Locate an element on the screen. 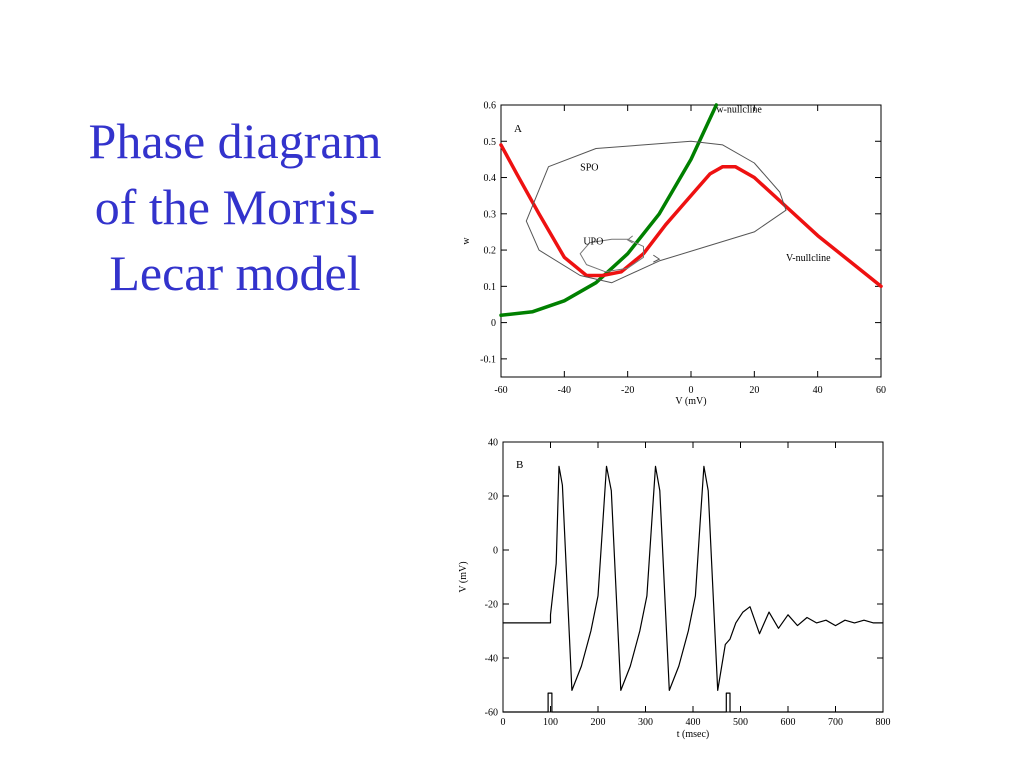  chartb-ytick-label: -60 is located at coordinates (491, 713).